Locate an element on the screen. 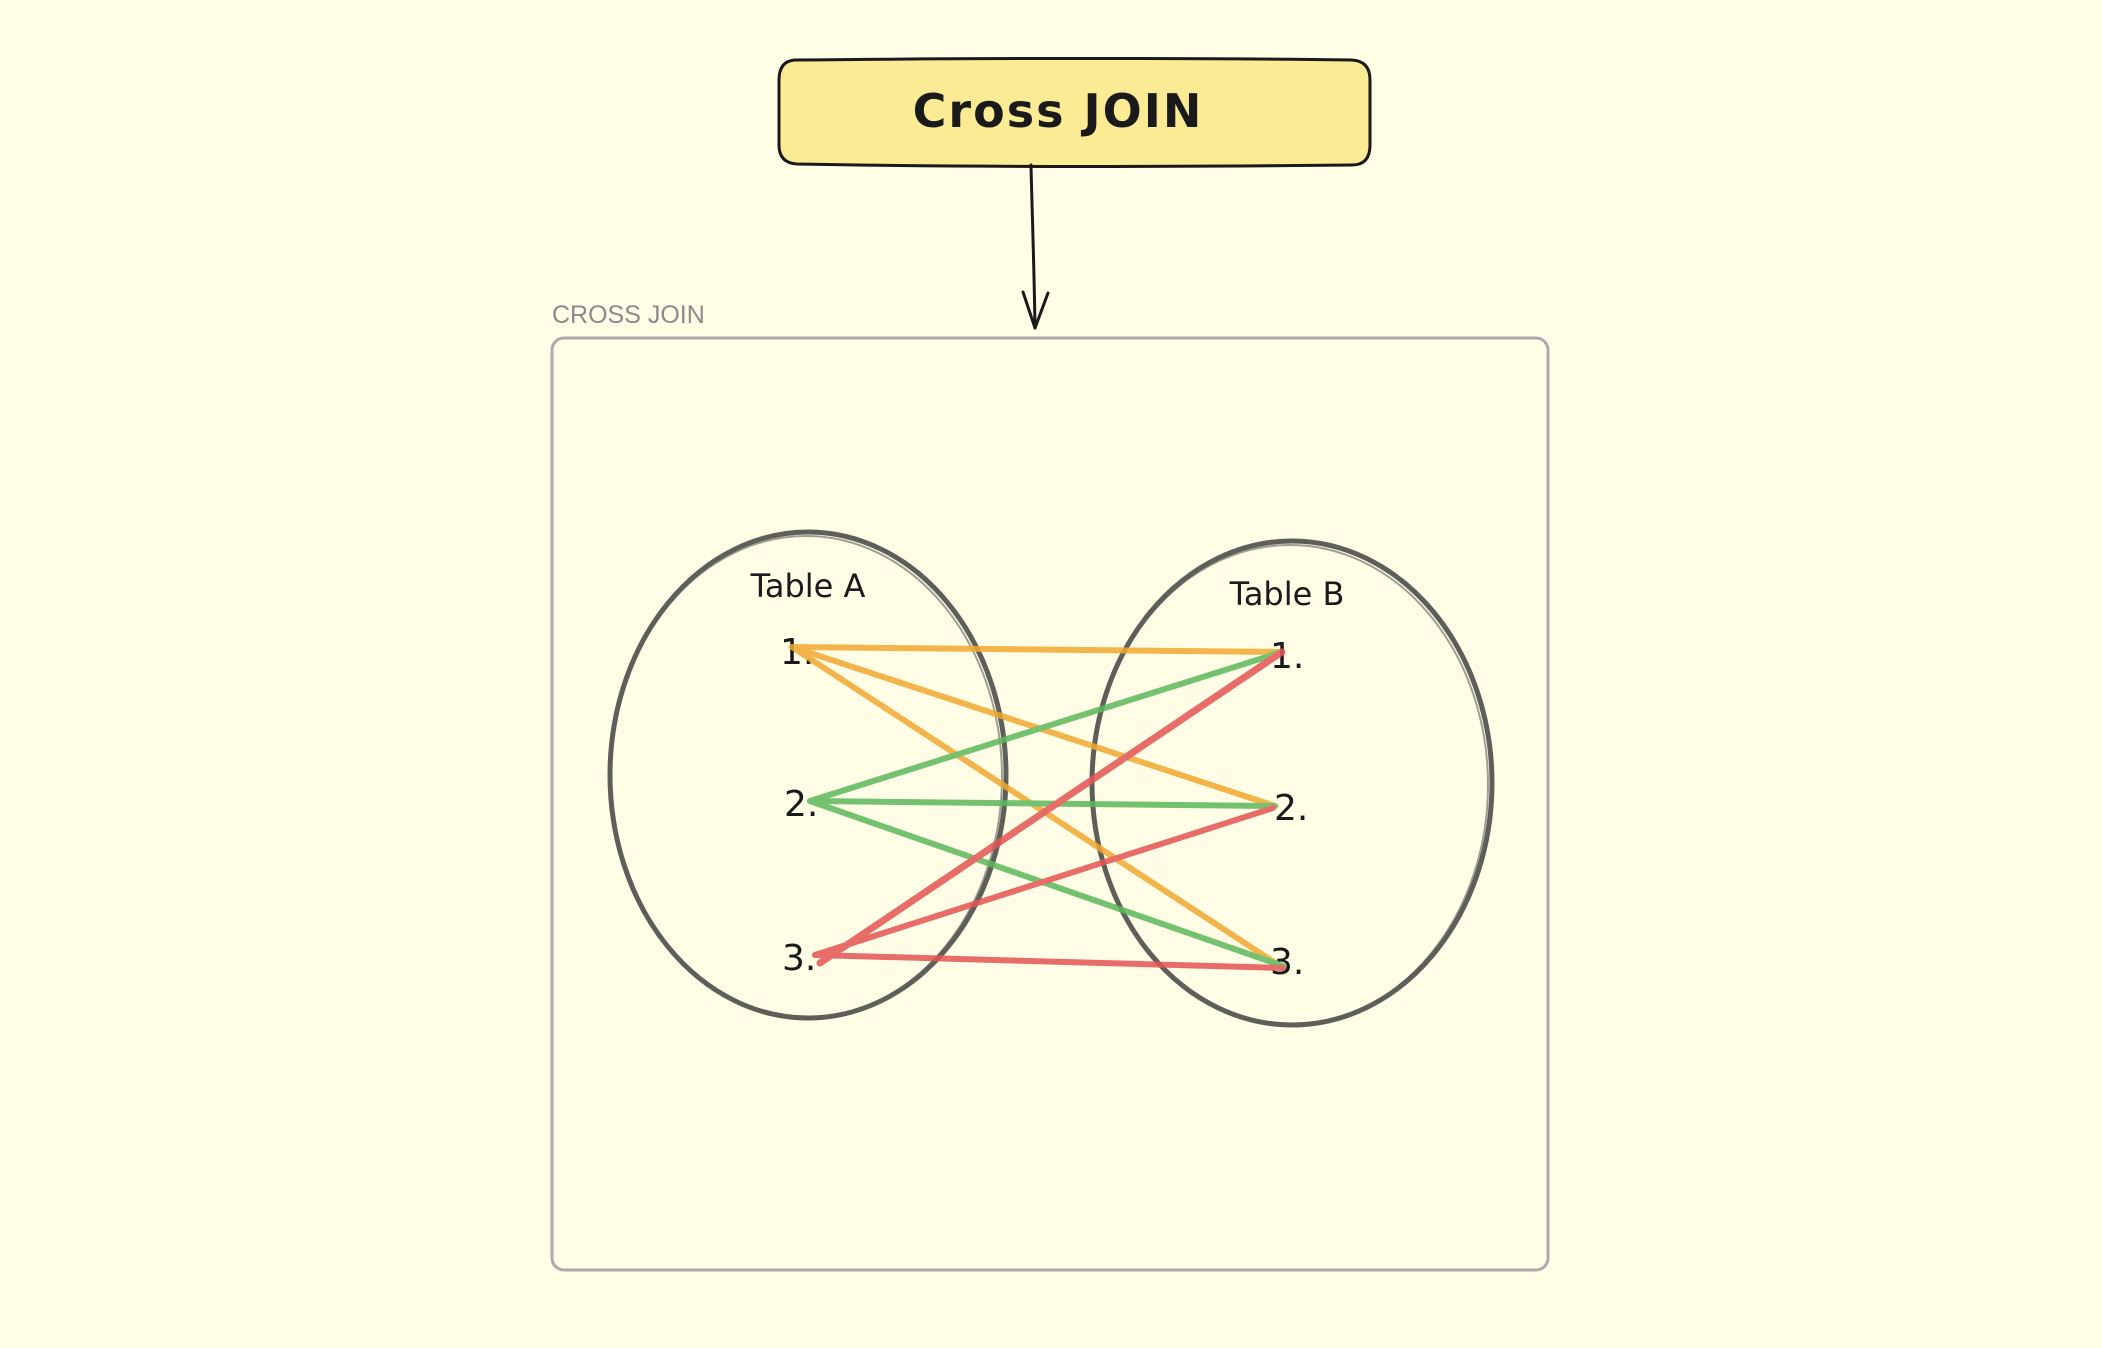 Image resolution: width=2102 pixels, height=1348 pixels. title-box: Cross JOIN is located at coordinates (1074, 112).